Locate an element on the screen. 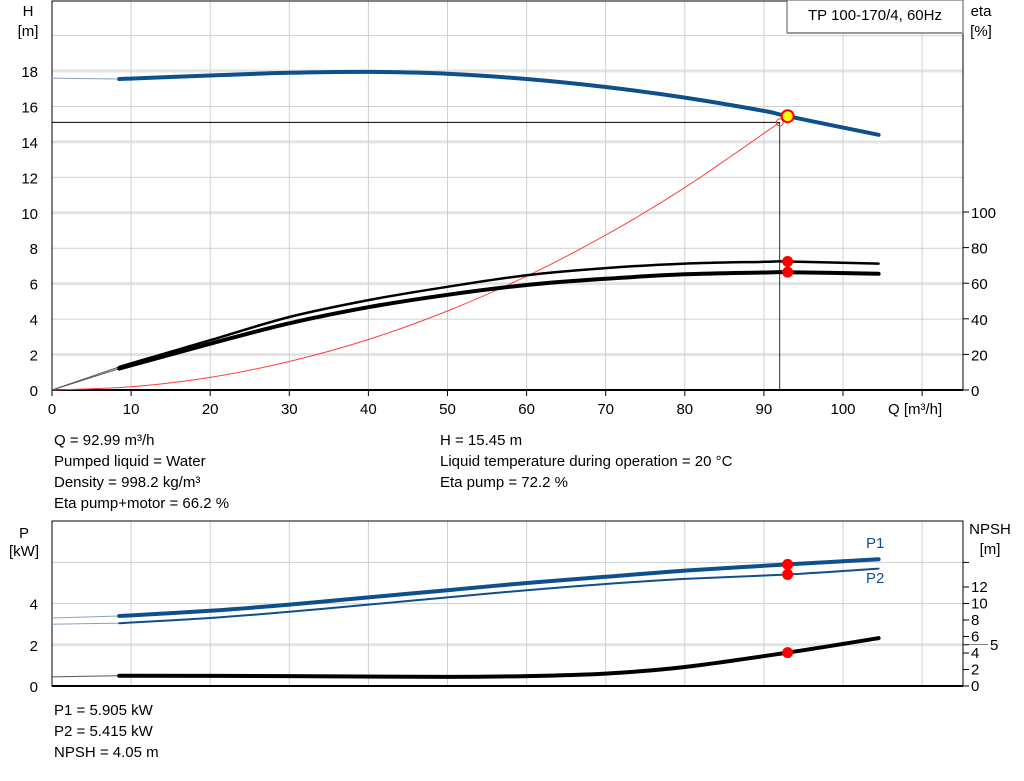  x-tick-label: 50 is located at coordinates (447, 409).